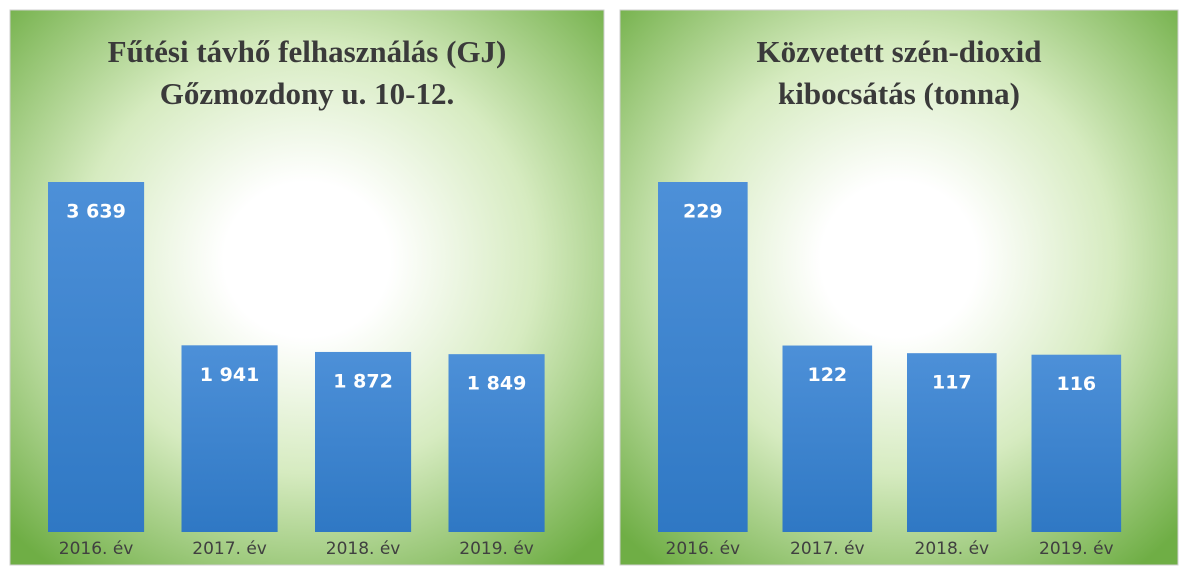 The height and width of the screenshot is (568, 1187). What do you see at coordinates (827, 375) in the screenshot?
I see `data-label: 122` at bounding box center [827, 375].